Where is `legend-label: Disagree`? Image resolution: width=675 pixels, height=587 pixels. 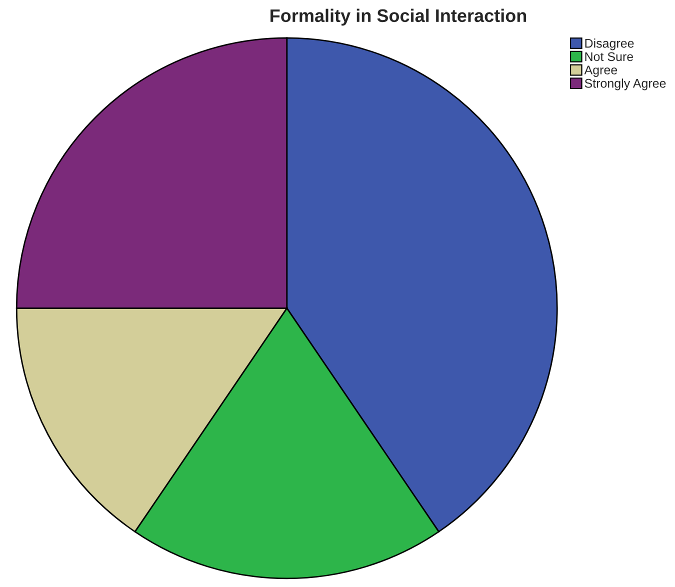
legend-label: Disagree is located at coordinates (609, 44).